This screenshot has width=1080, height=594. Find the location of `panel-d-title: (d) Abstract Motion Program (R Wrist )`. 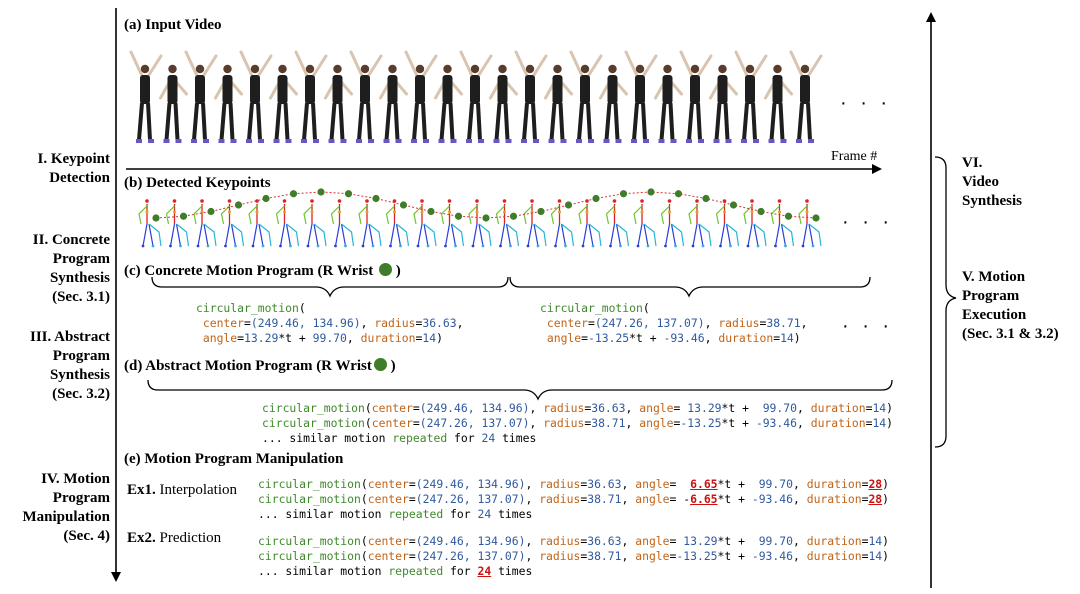

panel-d-title: (d) Abstract Motion Program (R Wrist ) is located at coordinates (260, 366).